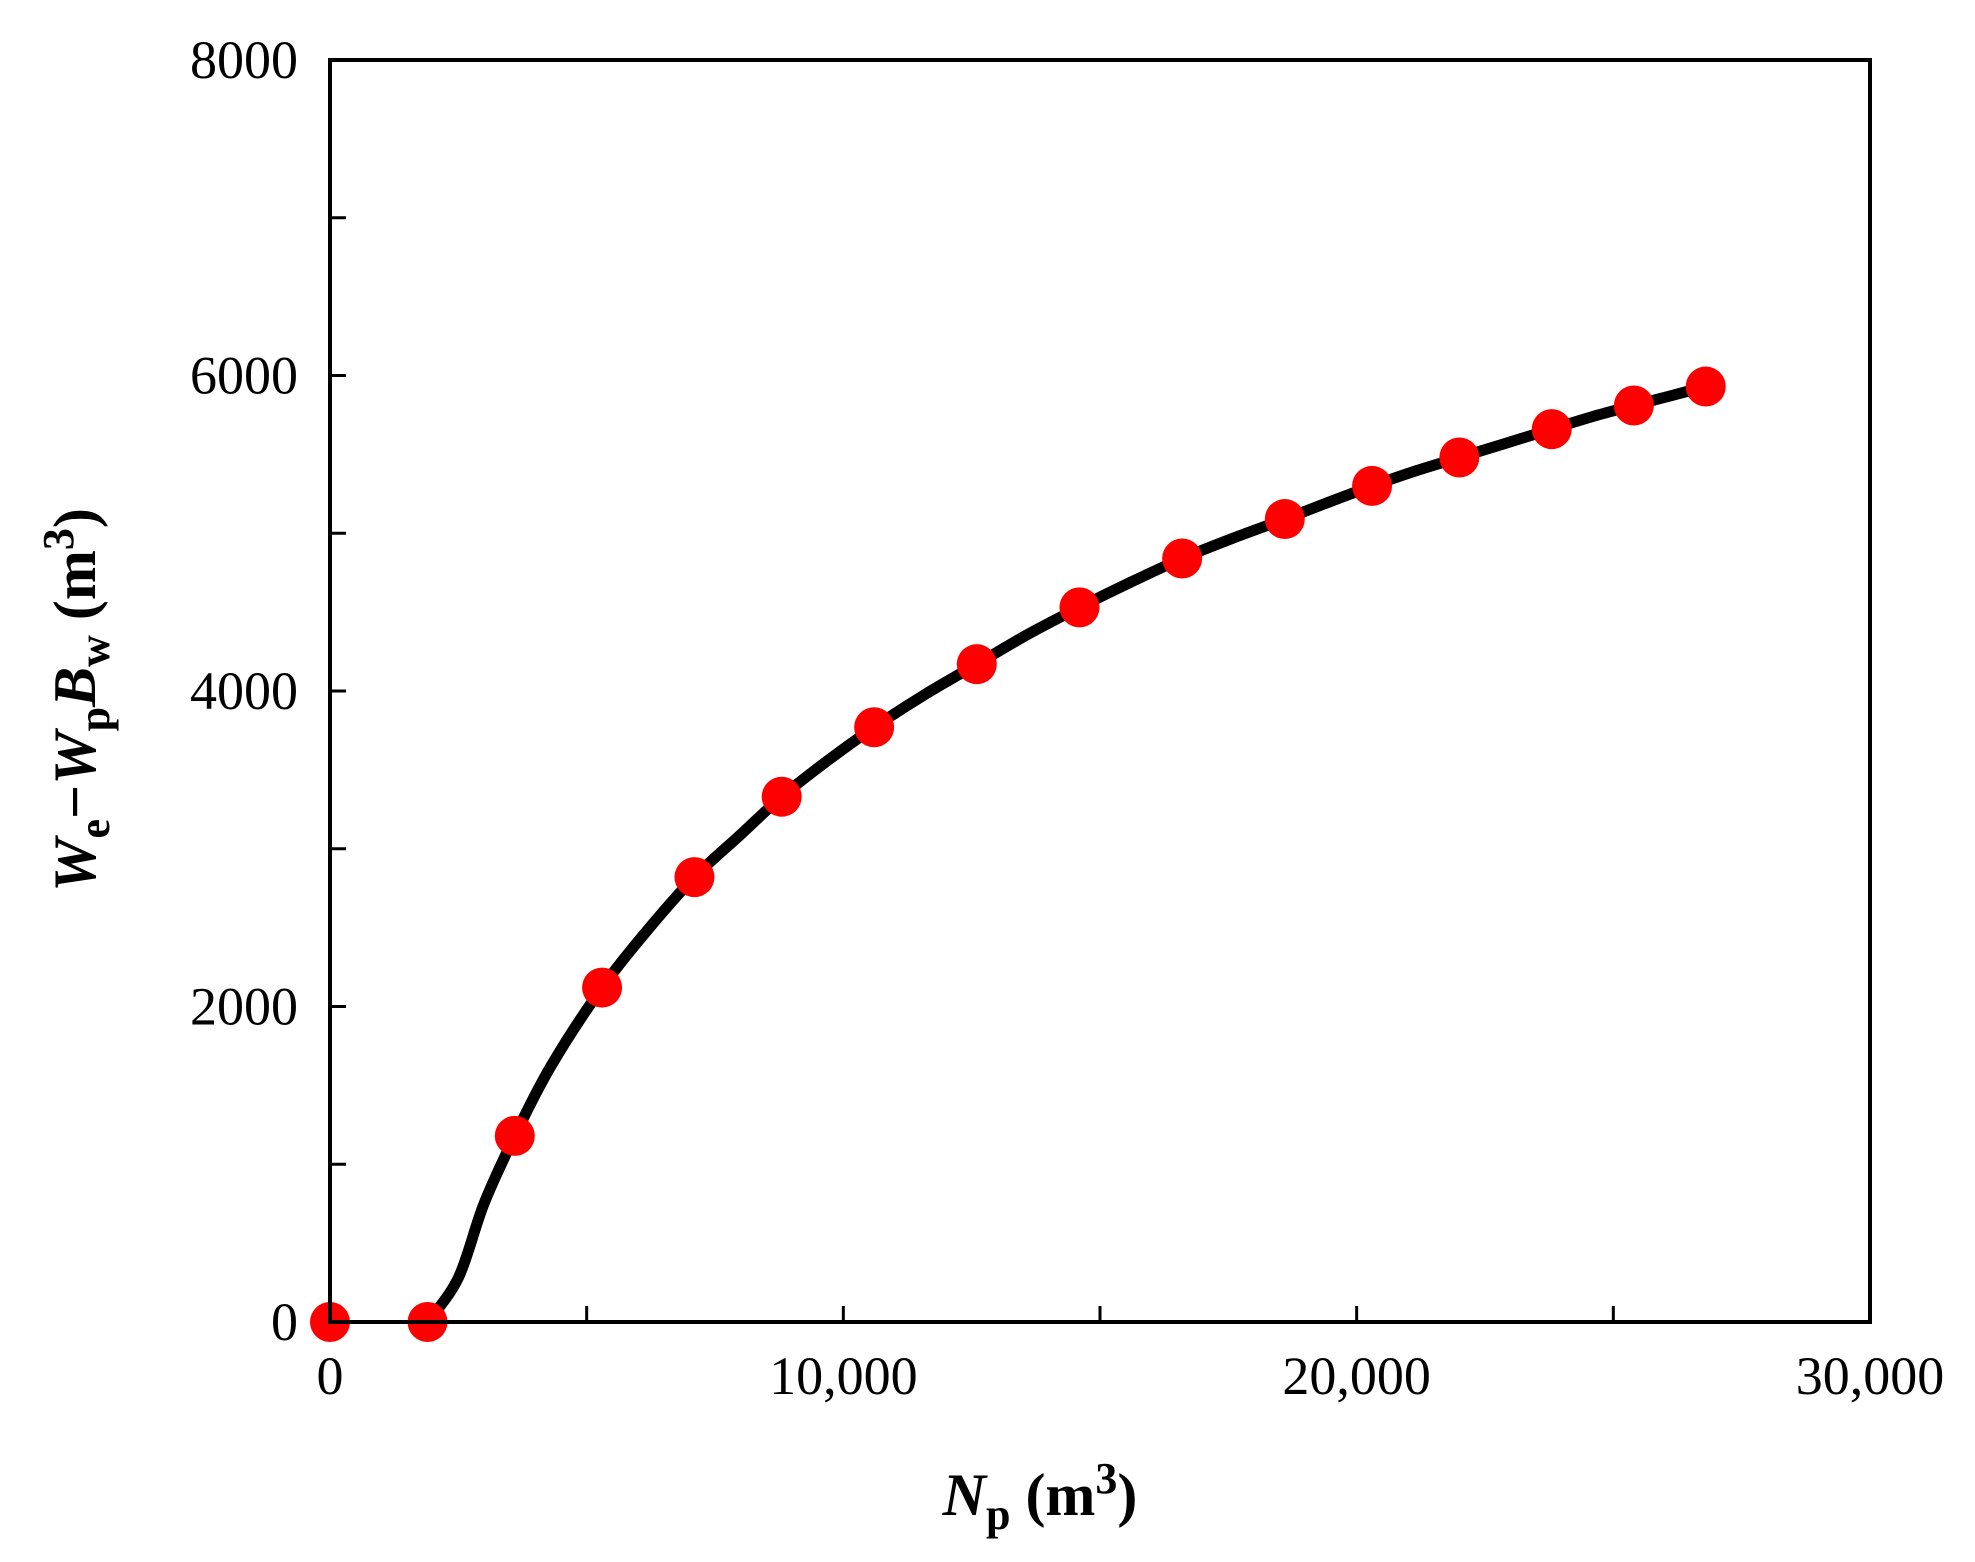  I want to click on y-axis-title-part-5: B, so click(75, 687).